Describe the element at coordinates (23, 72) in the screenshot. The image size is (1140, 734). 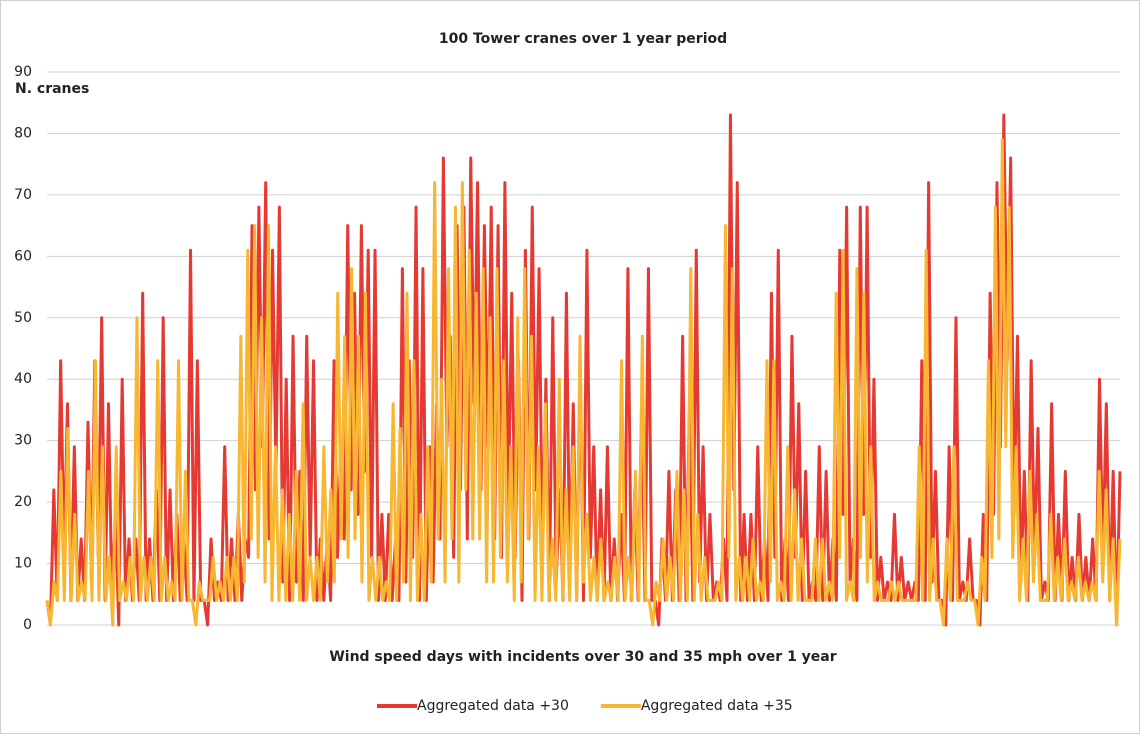
I see `y-tick-label: 90` at that location.